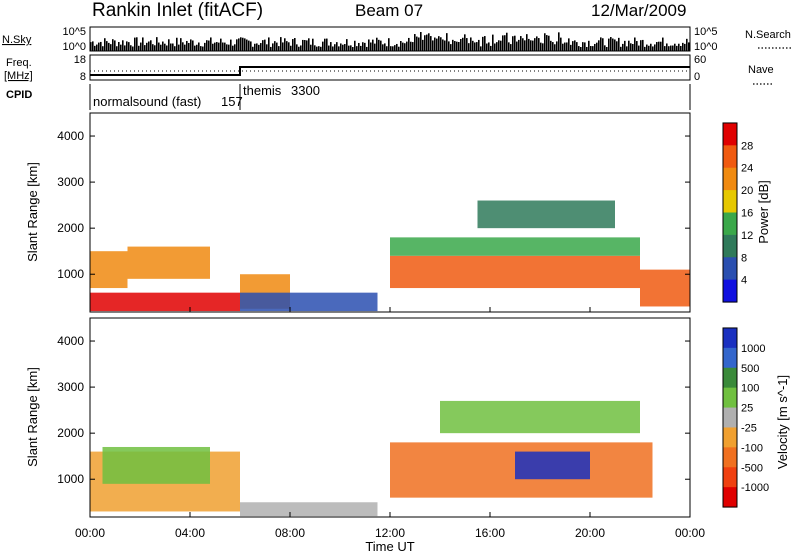 The width and height of the screenshot is (800, 554). Describe the element at coordinates (83, 77) in the screenshot. I see `freq-tick-bottom: 8` at that location.